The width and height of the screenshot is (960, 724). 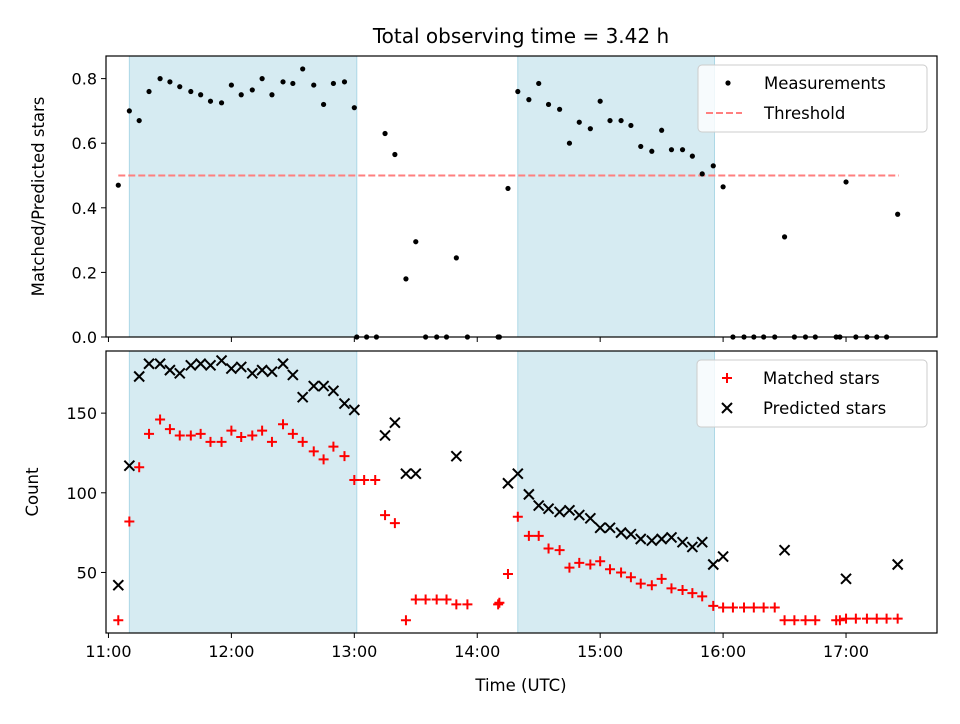 I want to click on y-tick-label: 0.0, so click(x=84, y=337).